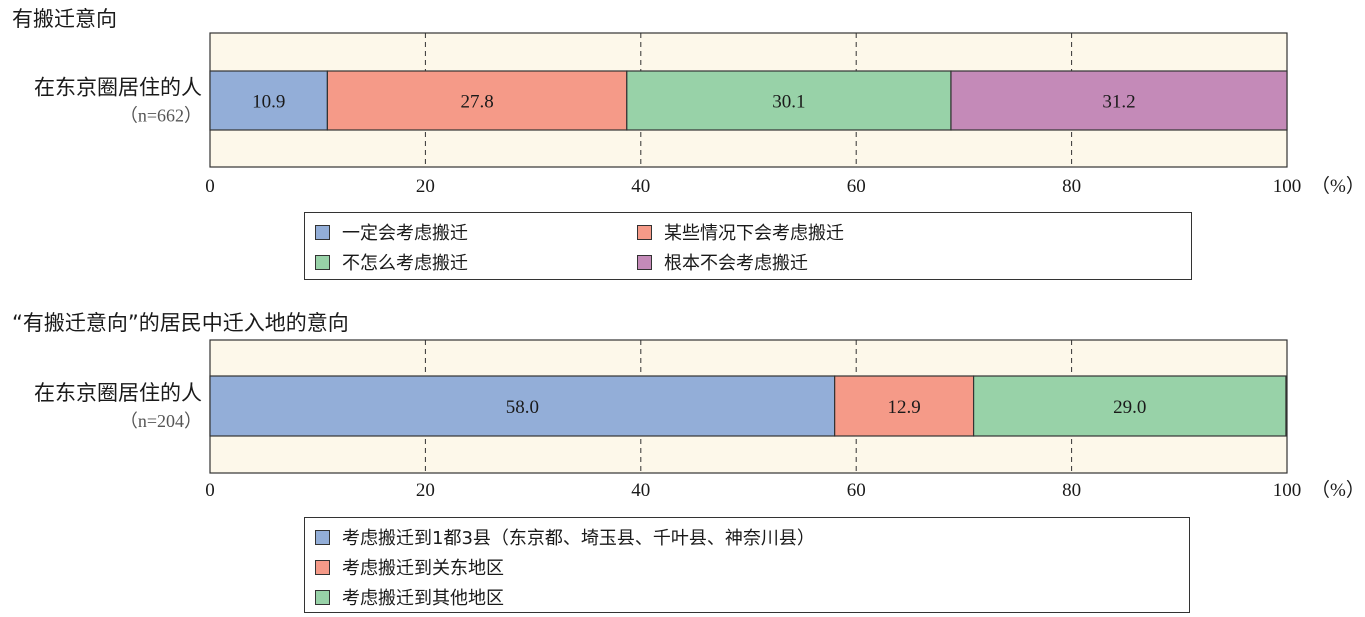  What do you see at coordinates (578, 538) in the screenshot?
I see `legend-label: 考虑搬迁到1都3县（东京都、埼玉县、千叶县、神奈川县）` at bounding box center [578, 538].